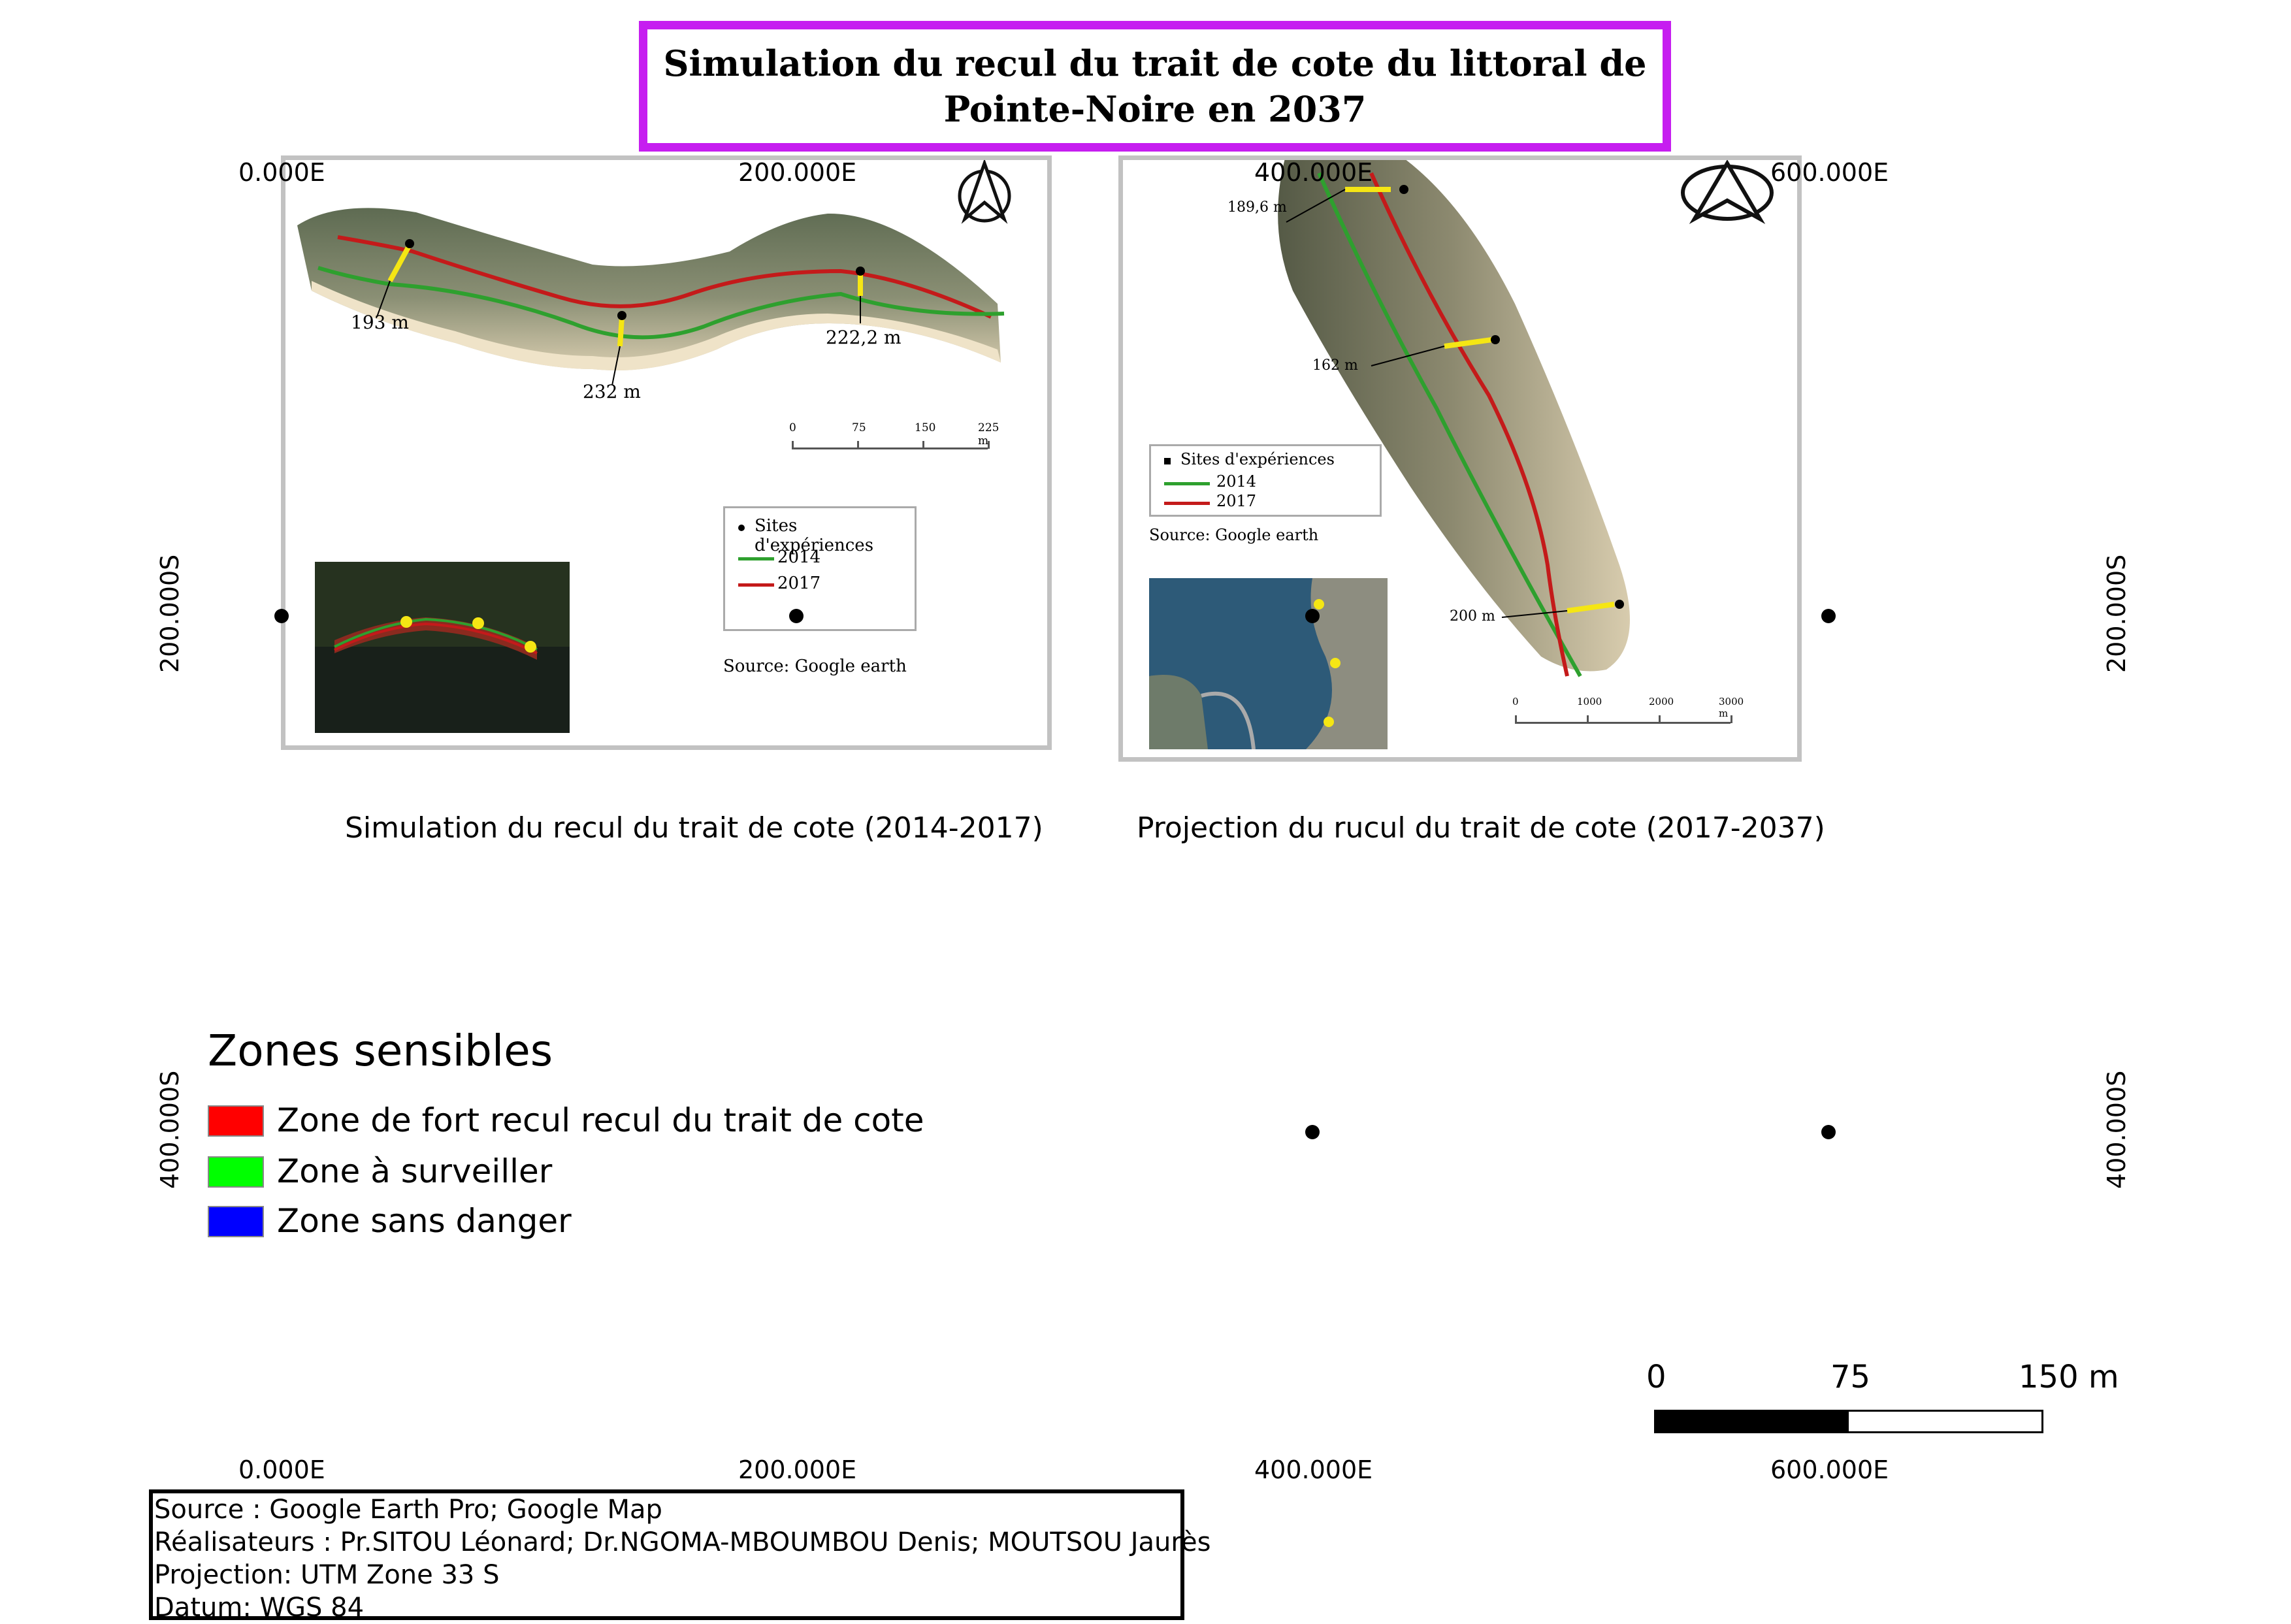 The image size is (2291, 1624). Describe the element at coordinates (661, 303) in the screenshot. I see `shoreline-2014-left` at that location.